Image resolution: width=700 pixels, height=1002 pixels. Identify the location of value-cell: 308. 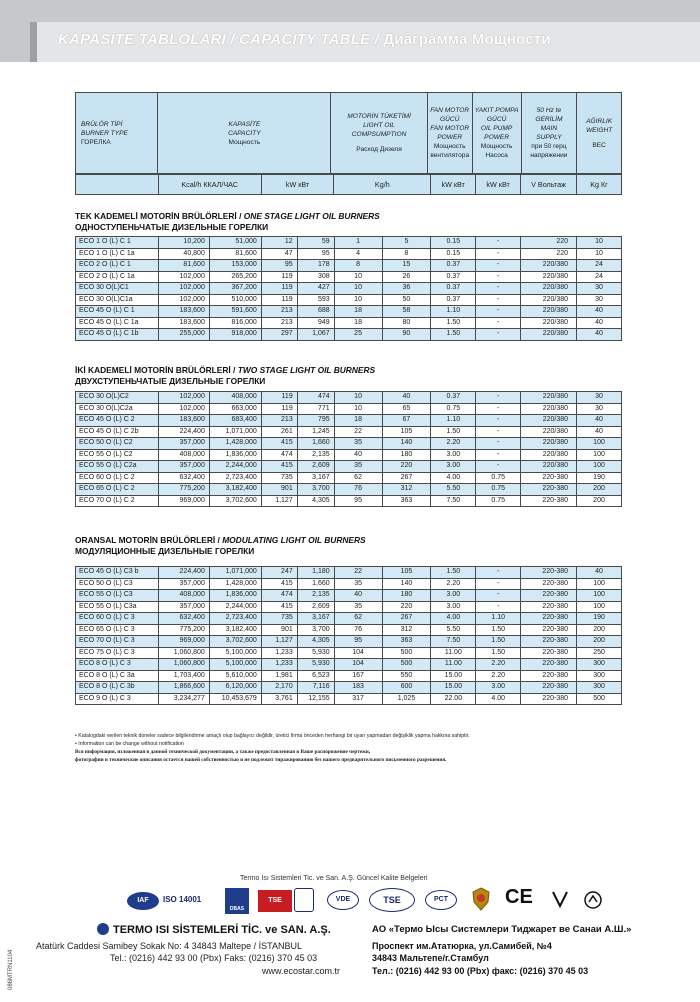
(315, 276).